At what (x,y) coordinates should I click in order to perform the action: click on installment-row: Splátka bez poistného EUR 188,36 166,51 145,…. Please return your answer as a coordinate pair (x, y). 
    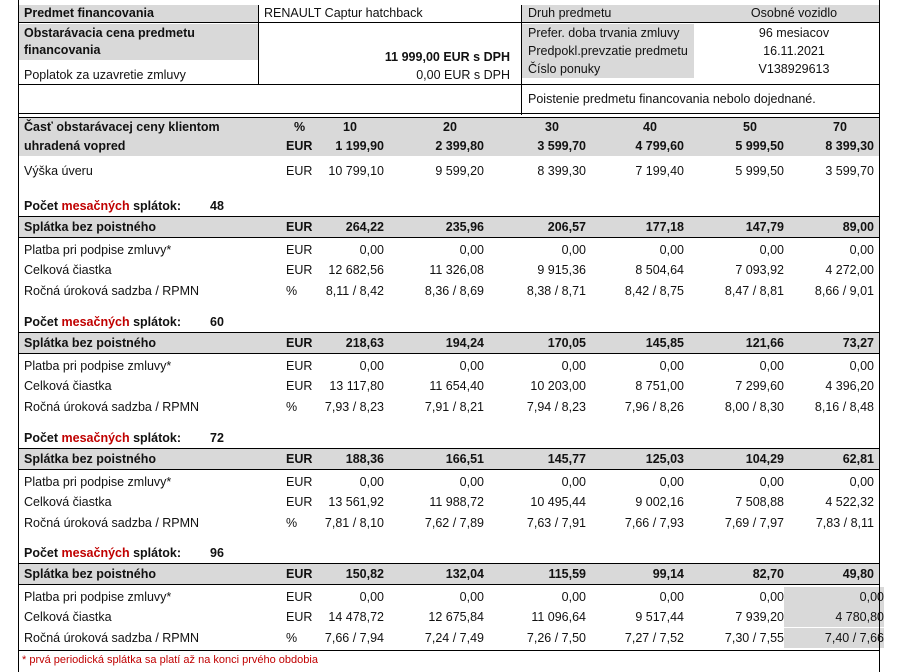
    Looking at the image, I should click on (449, 459).